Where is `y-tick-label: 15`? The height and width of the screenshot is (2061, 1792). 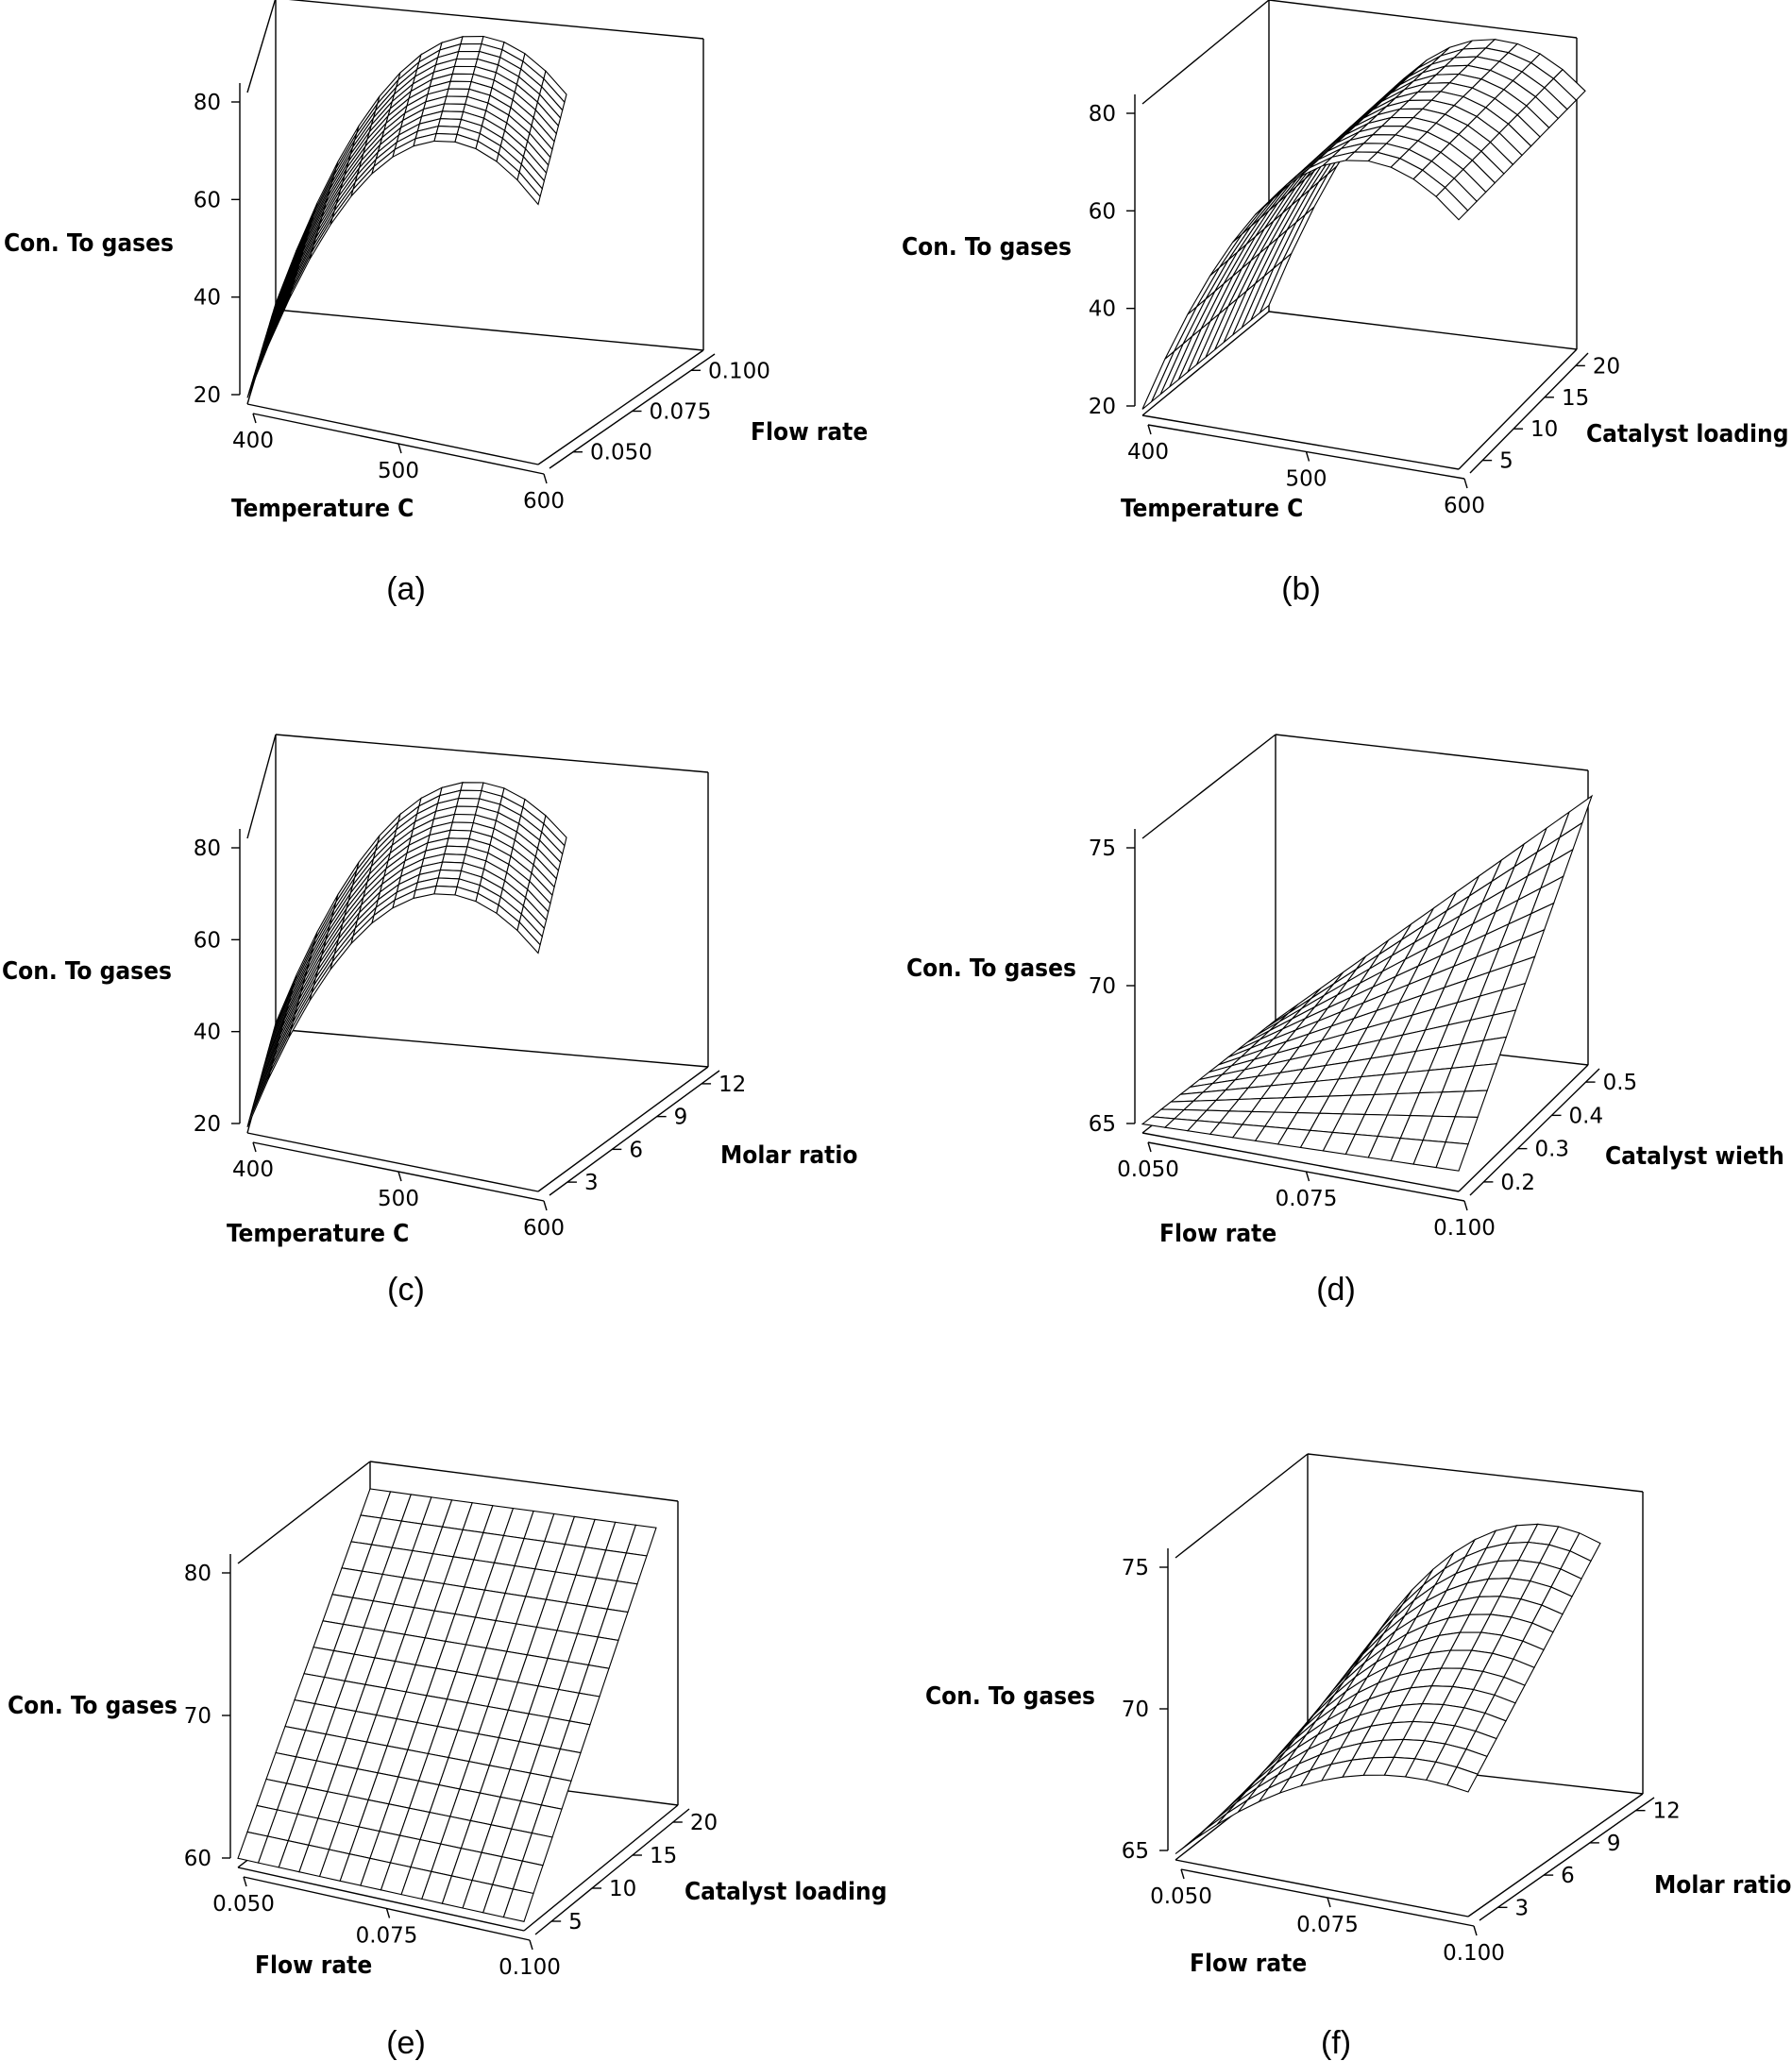 y-tick-label: 15 is located at coordinates (664, 1856).